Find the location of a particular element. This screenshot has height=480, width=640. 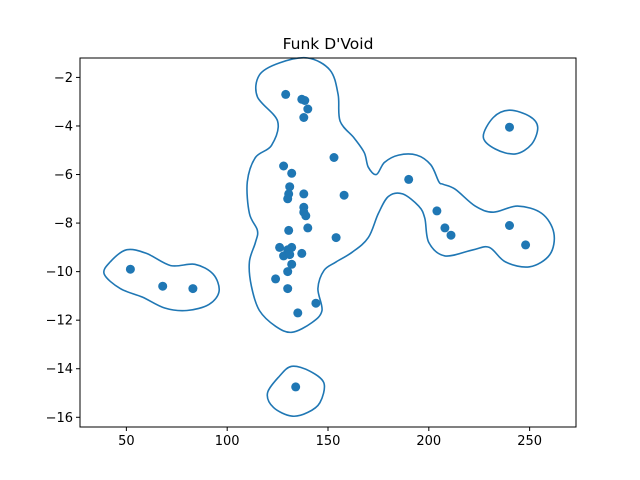

y-tick-label: −12 is located at coordinates (59, 321).